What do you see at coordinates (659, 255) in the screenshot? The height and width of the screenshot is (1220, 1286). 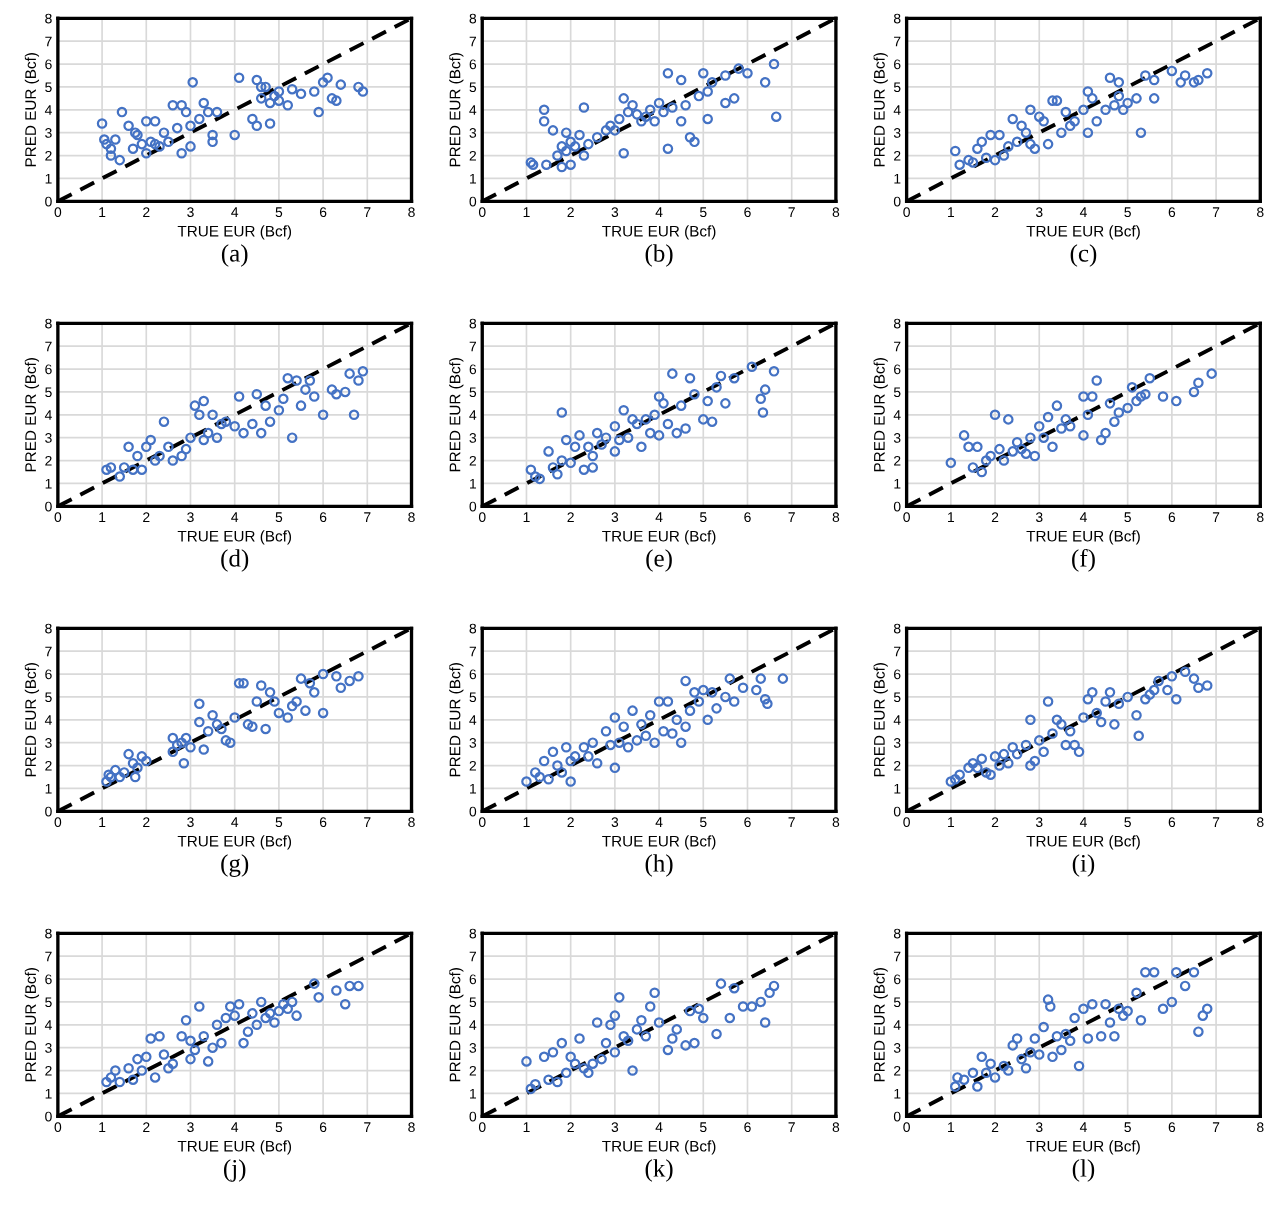 I see `text: (b)` at bounding box center [659, 255].